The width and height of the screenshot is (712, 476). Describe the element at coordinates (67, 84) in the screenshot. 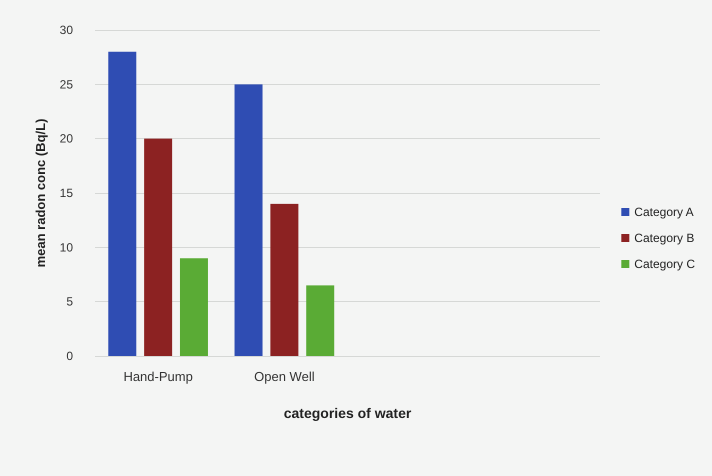

I see `y-tick-label: 25` at that location.